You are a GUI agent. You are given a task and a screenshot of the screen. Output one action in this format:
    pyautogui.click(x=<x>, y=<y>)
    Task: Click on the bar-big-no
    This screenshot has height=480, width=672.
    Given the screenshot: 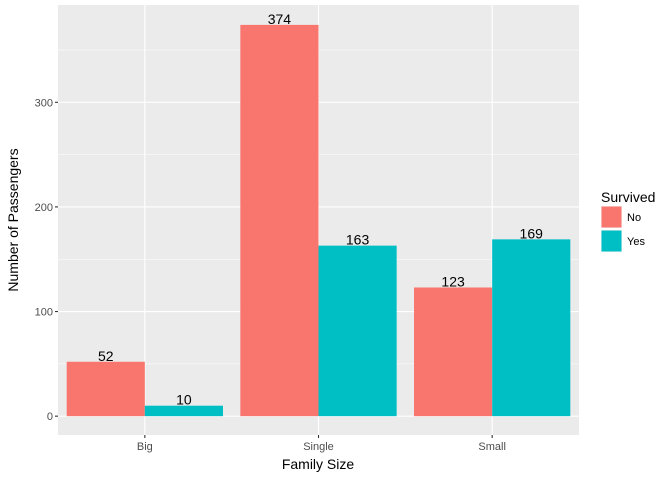 What is the action you would take?
    pyautogui.click(x=105, y=389)
    